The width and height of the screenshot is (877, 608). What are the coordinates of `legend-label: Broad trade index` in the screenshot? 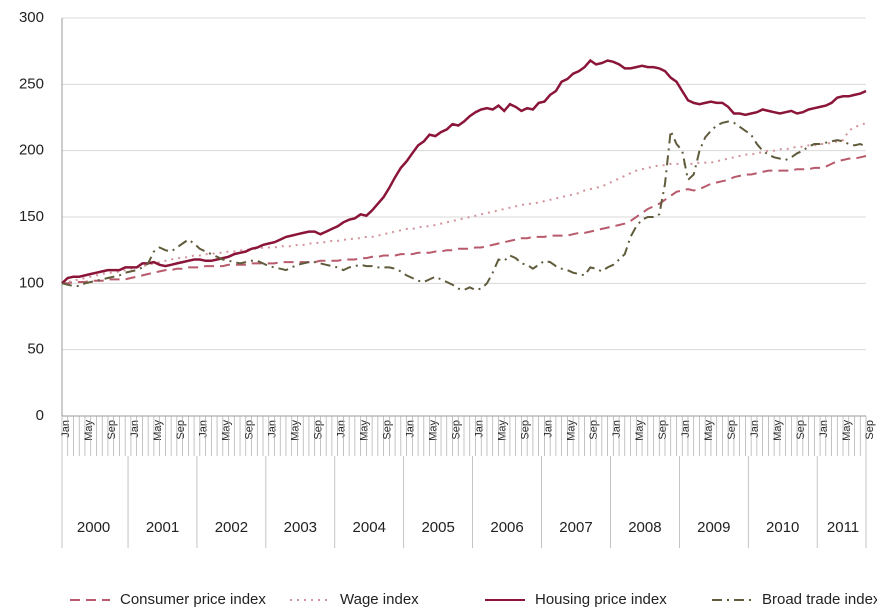 It's located at (819, 599).